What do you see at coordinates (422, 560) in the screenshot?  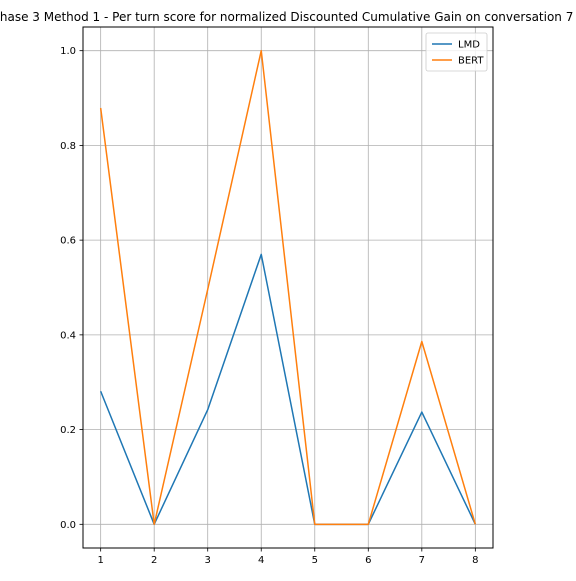 I see `x-tick-label: 7` at bounding box center [422, 560].